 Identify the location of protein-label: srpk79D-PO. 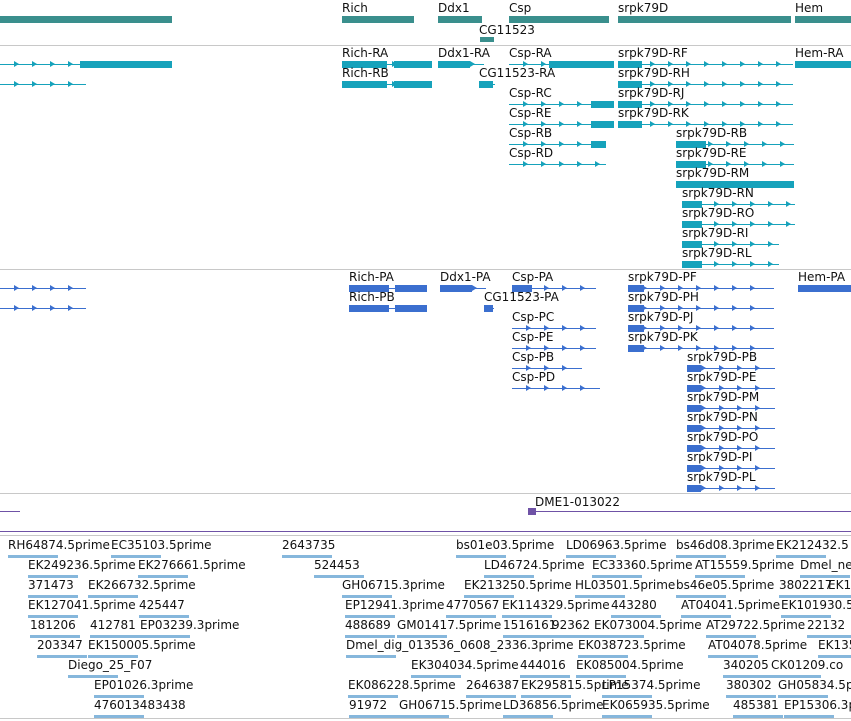
(723, 437).